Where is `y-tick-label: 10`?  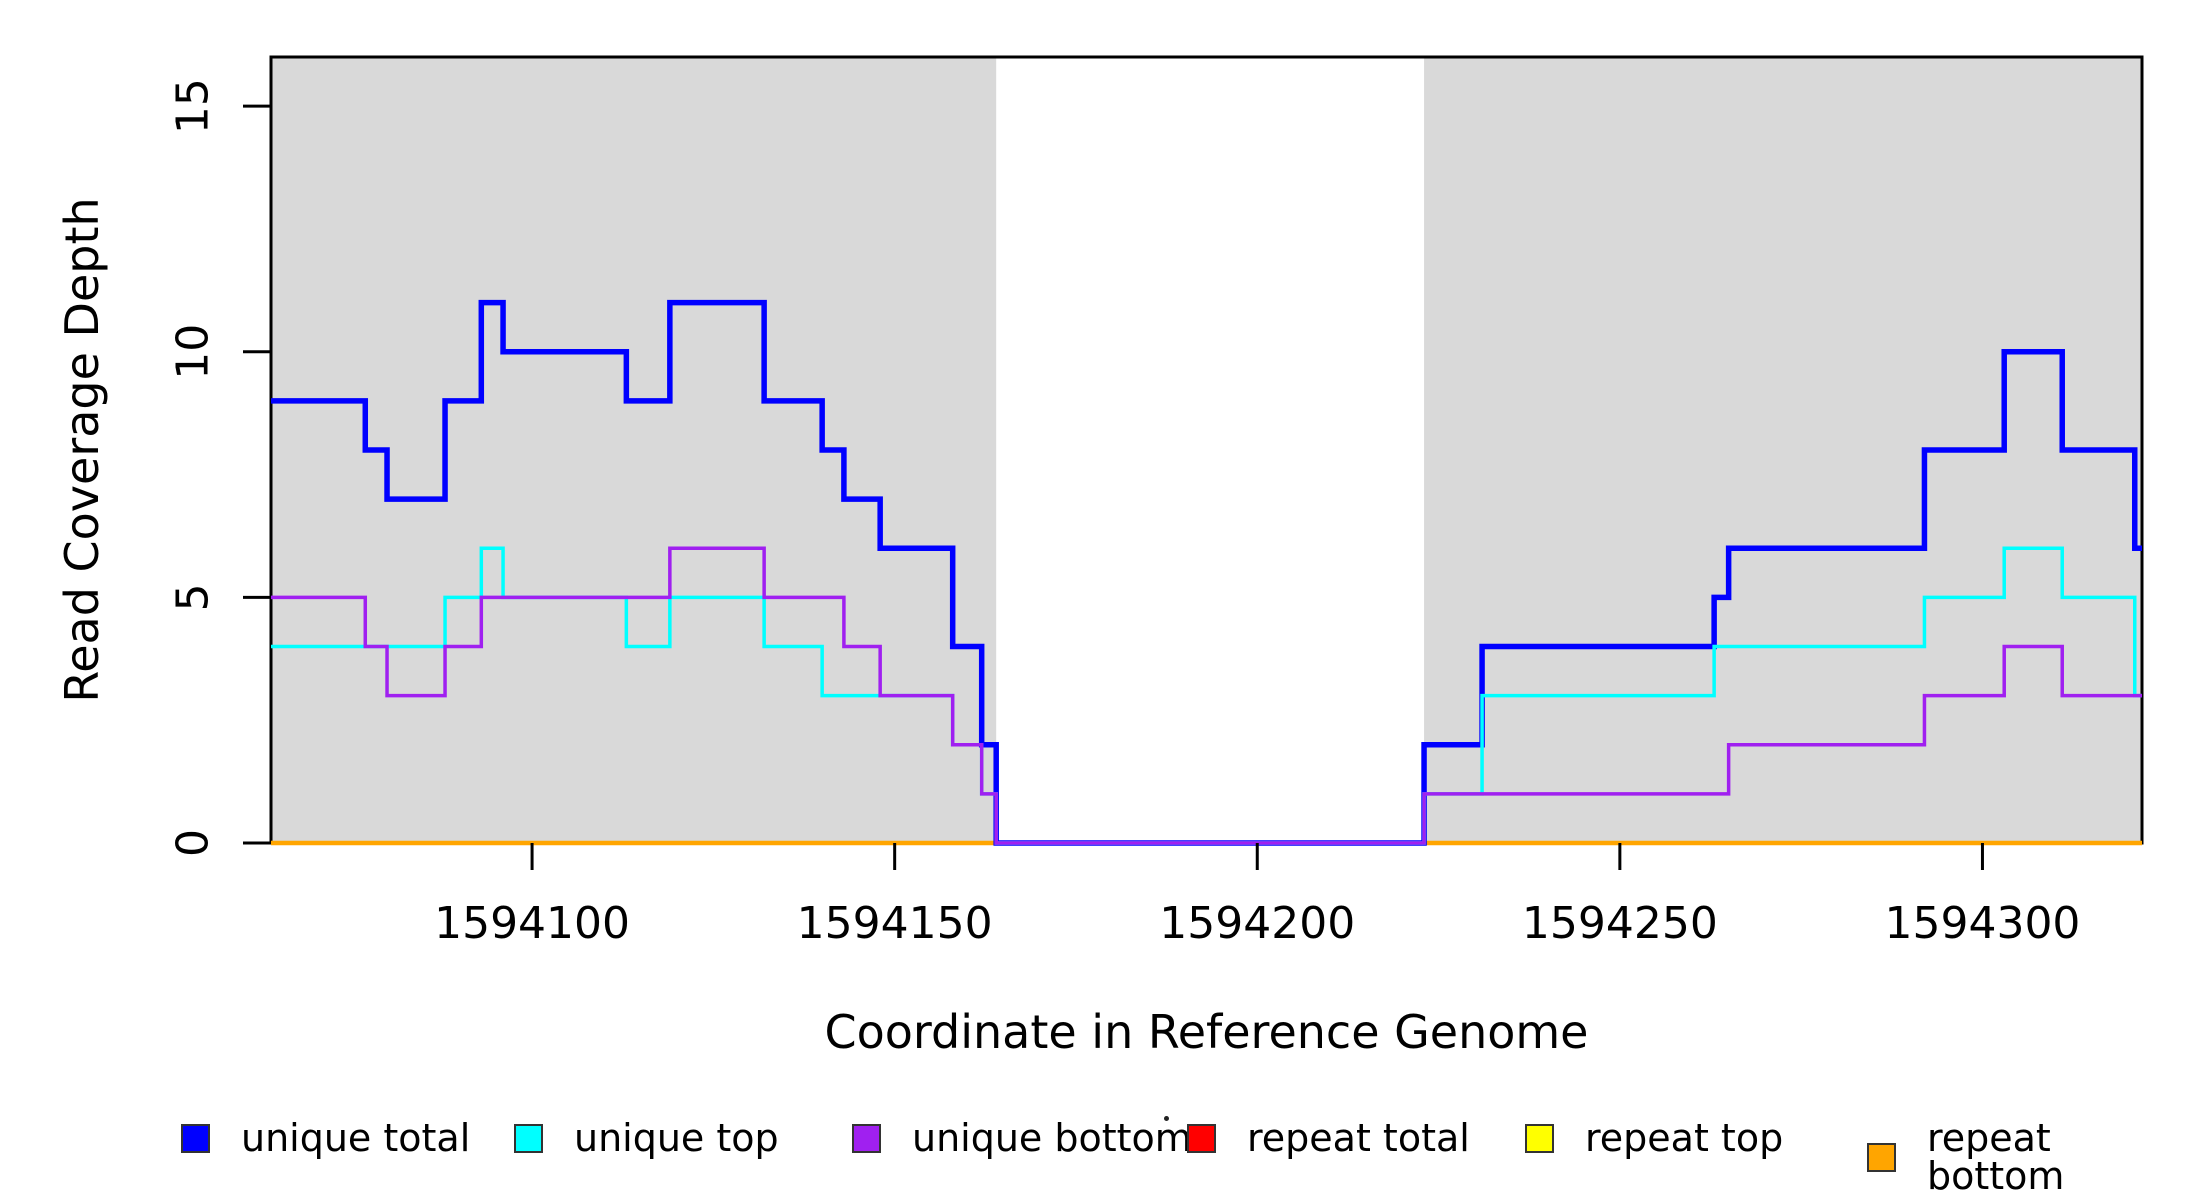 y-tick-label: 10 is located at coordinates (192, 352).